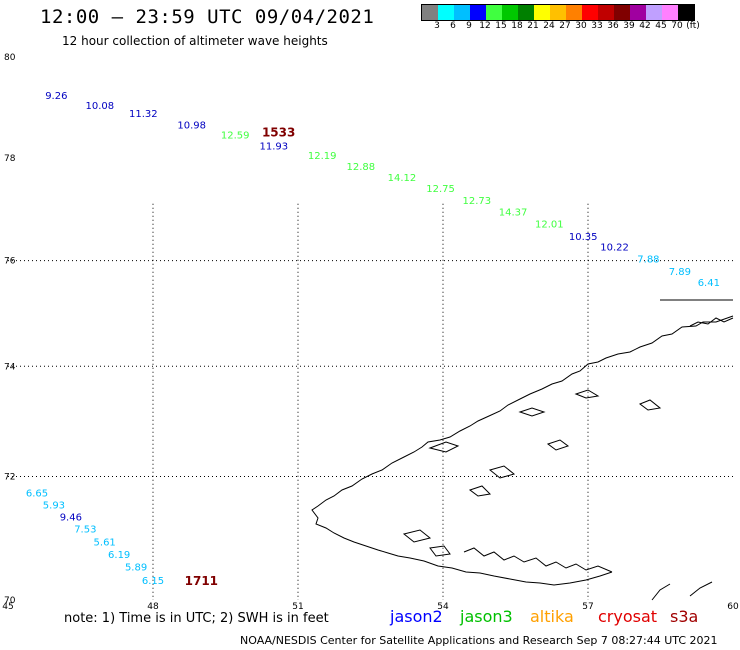 This screenshot has width=740, height=650. Describe the element at coordinates (56, 96) in the screenshot. I see `swh-value-label: 9.26` at that location.